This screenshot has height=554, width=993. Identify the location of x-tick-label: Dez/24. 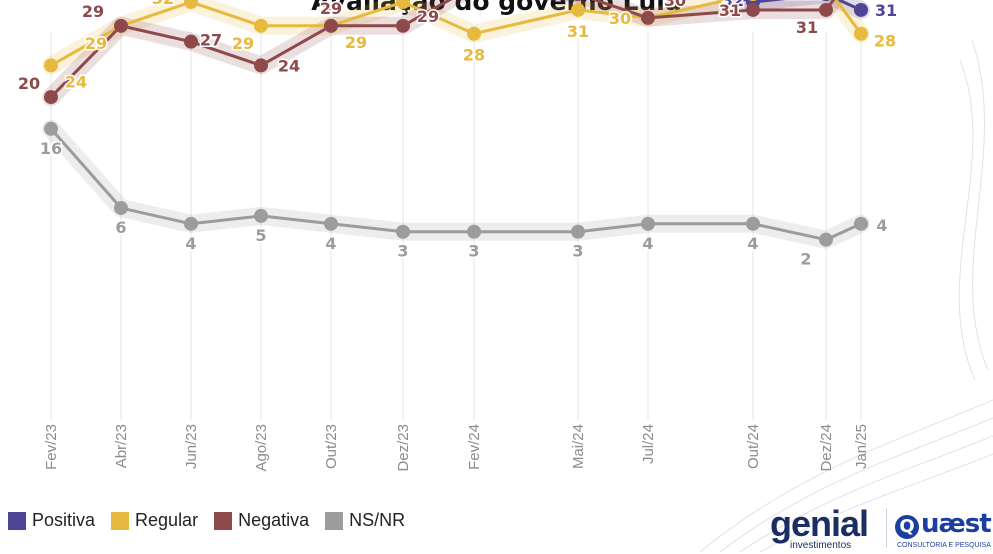
(826, 448).